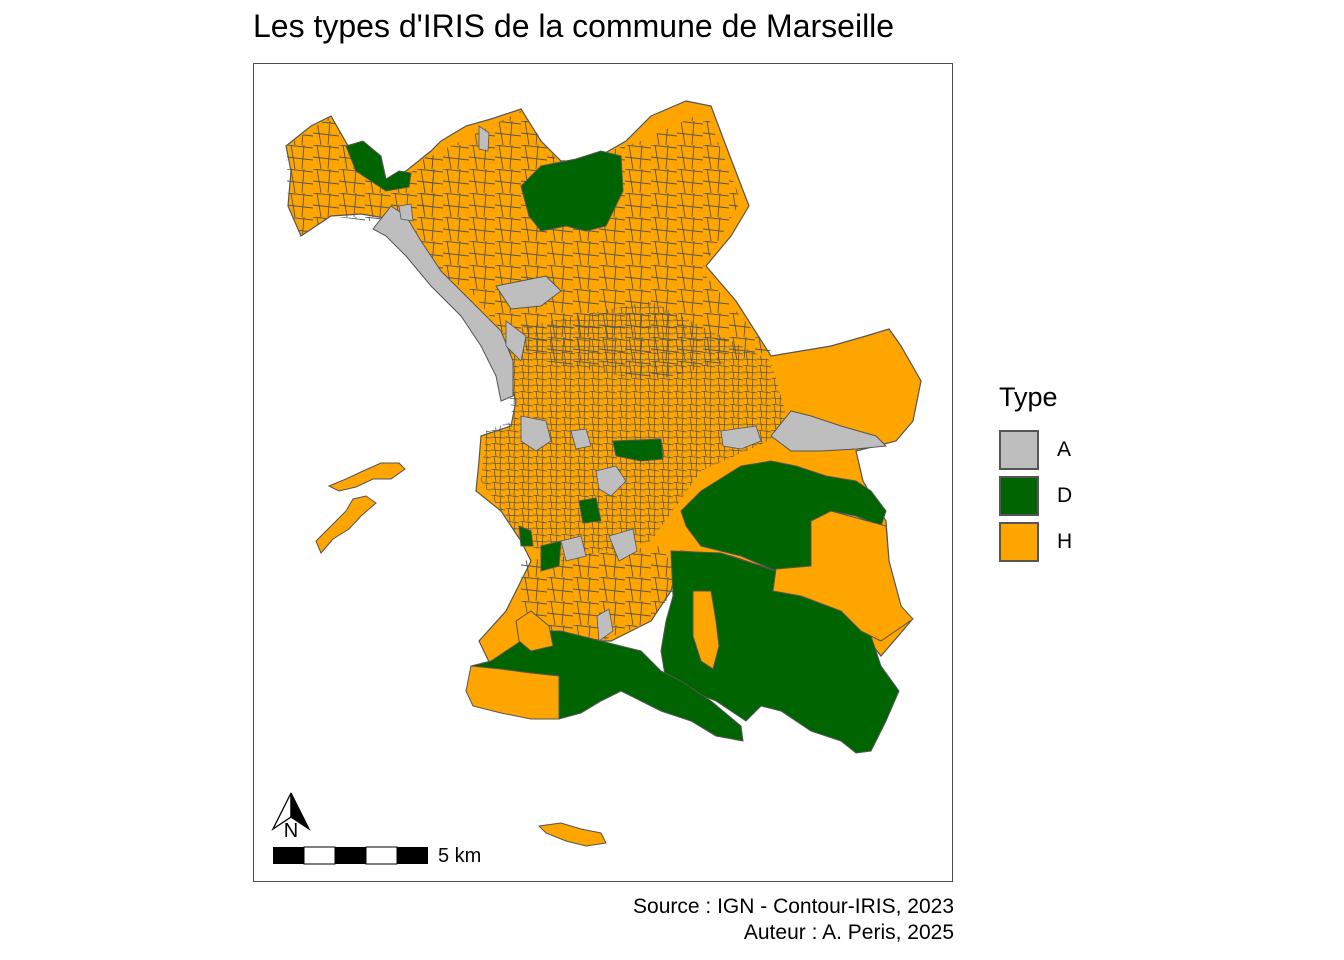  What do you see at coordinates (1065, 495) in the screenshot?
I see `legend-label-d: D` at bounding box center [1065, 495].